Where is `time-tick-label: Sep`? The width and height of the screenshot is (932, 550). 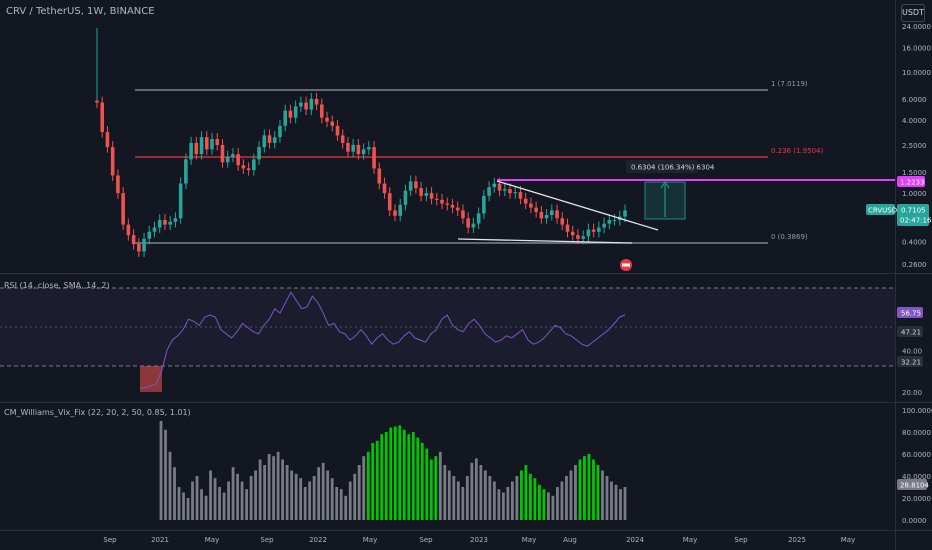 time-tick-label: Sep is located at coordinates (426, 540).